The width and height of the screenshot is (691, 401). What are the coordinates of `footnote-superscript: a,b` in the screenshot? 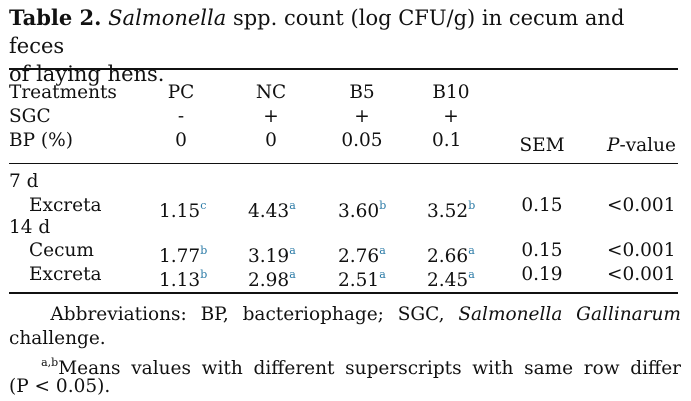 It's located at (50, 362).